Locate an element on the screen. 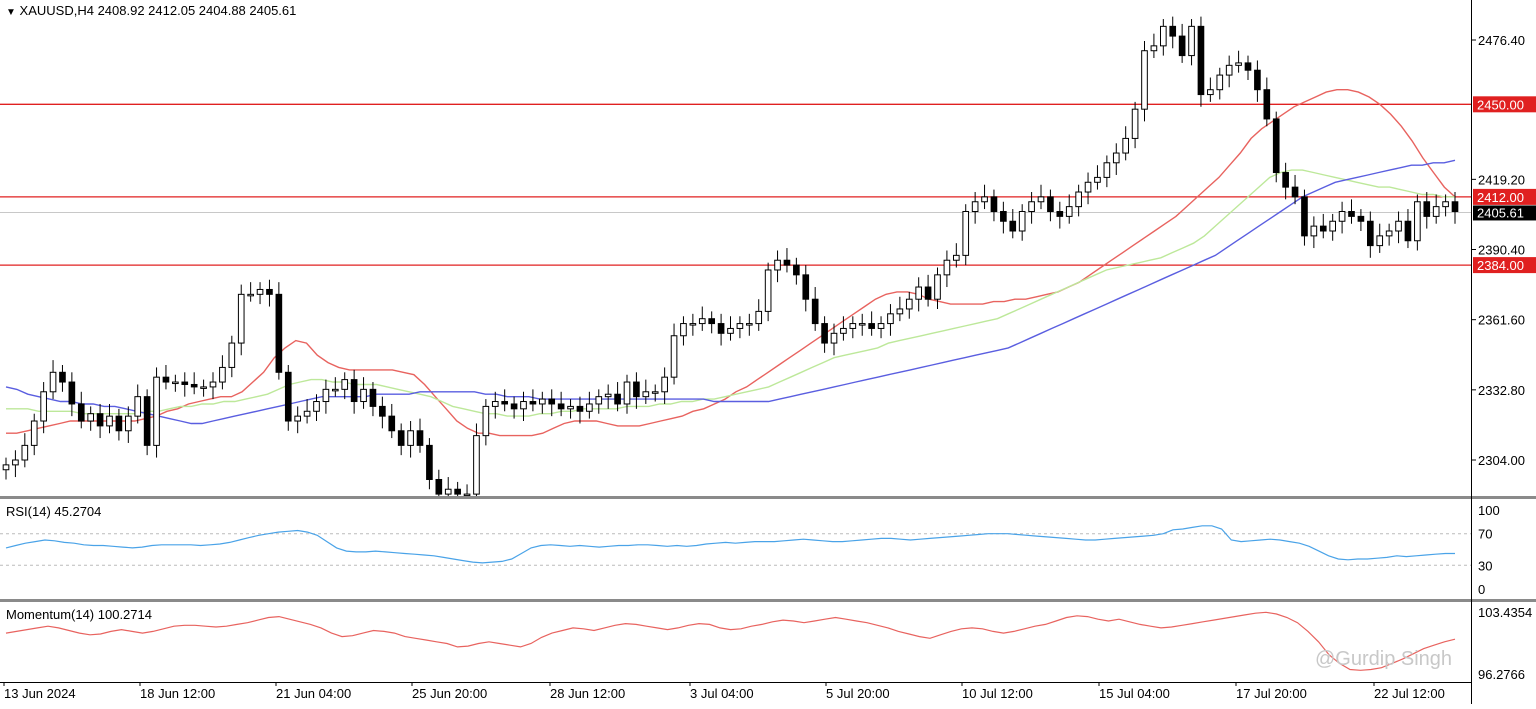 The width and height of the screenshot is (1536, 709). momentum-pane: Momentum(14) 100.2714 is located at coordinates (735, 642).